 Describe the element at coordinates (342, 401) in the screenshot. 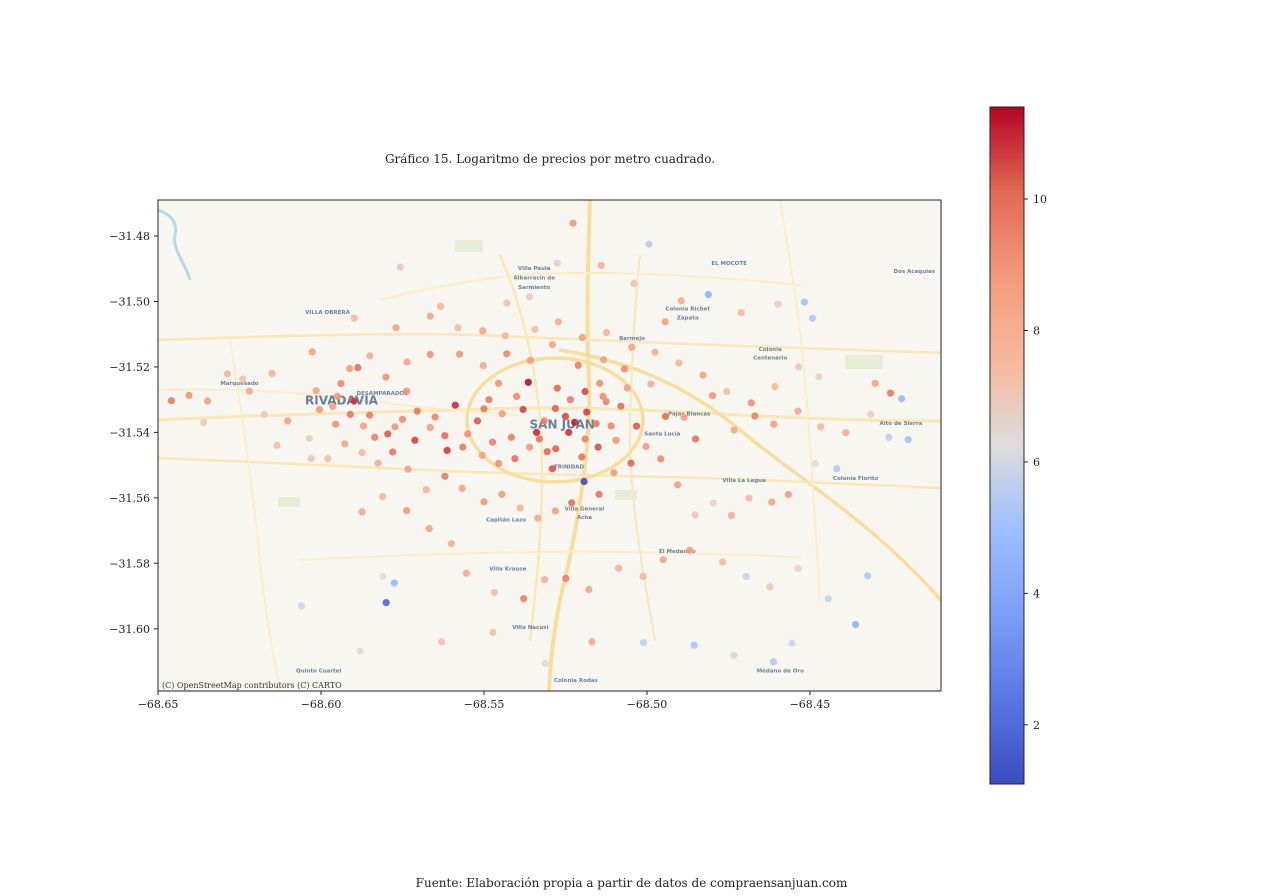

I see `map-label: RIVADAVIA` at that location.